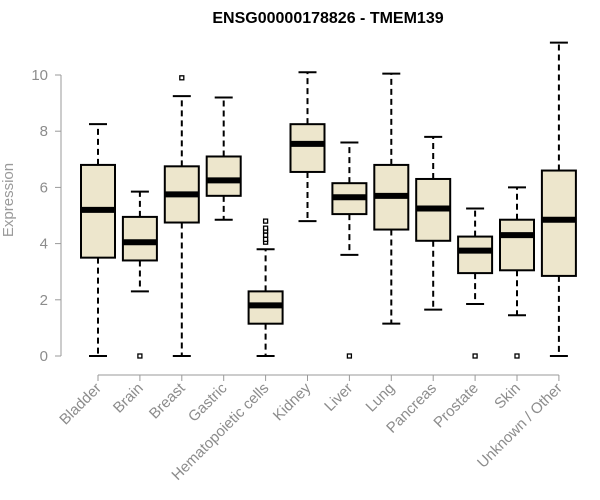 The height and width of the screenshot is (500, 600). Describe the element at coordinates (44, 356) in the screenshot. I see `y-tick-label: 0` at that location.